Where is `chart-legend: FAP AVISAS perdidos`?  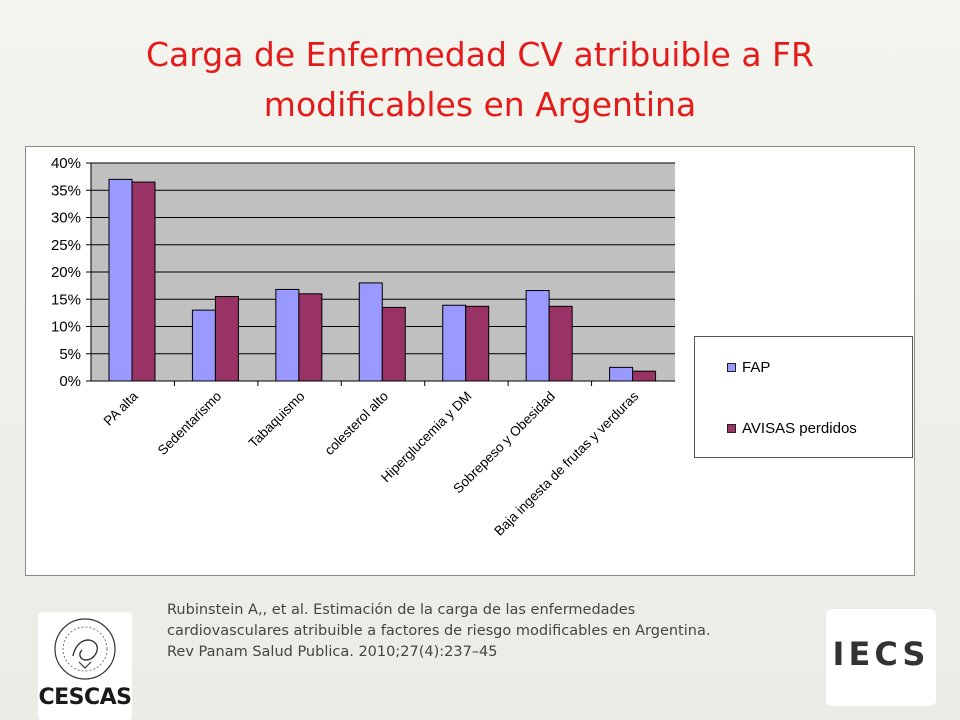
chart-legend: FAP AVISAS perdidos is located at coordinates (803, 397).